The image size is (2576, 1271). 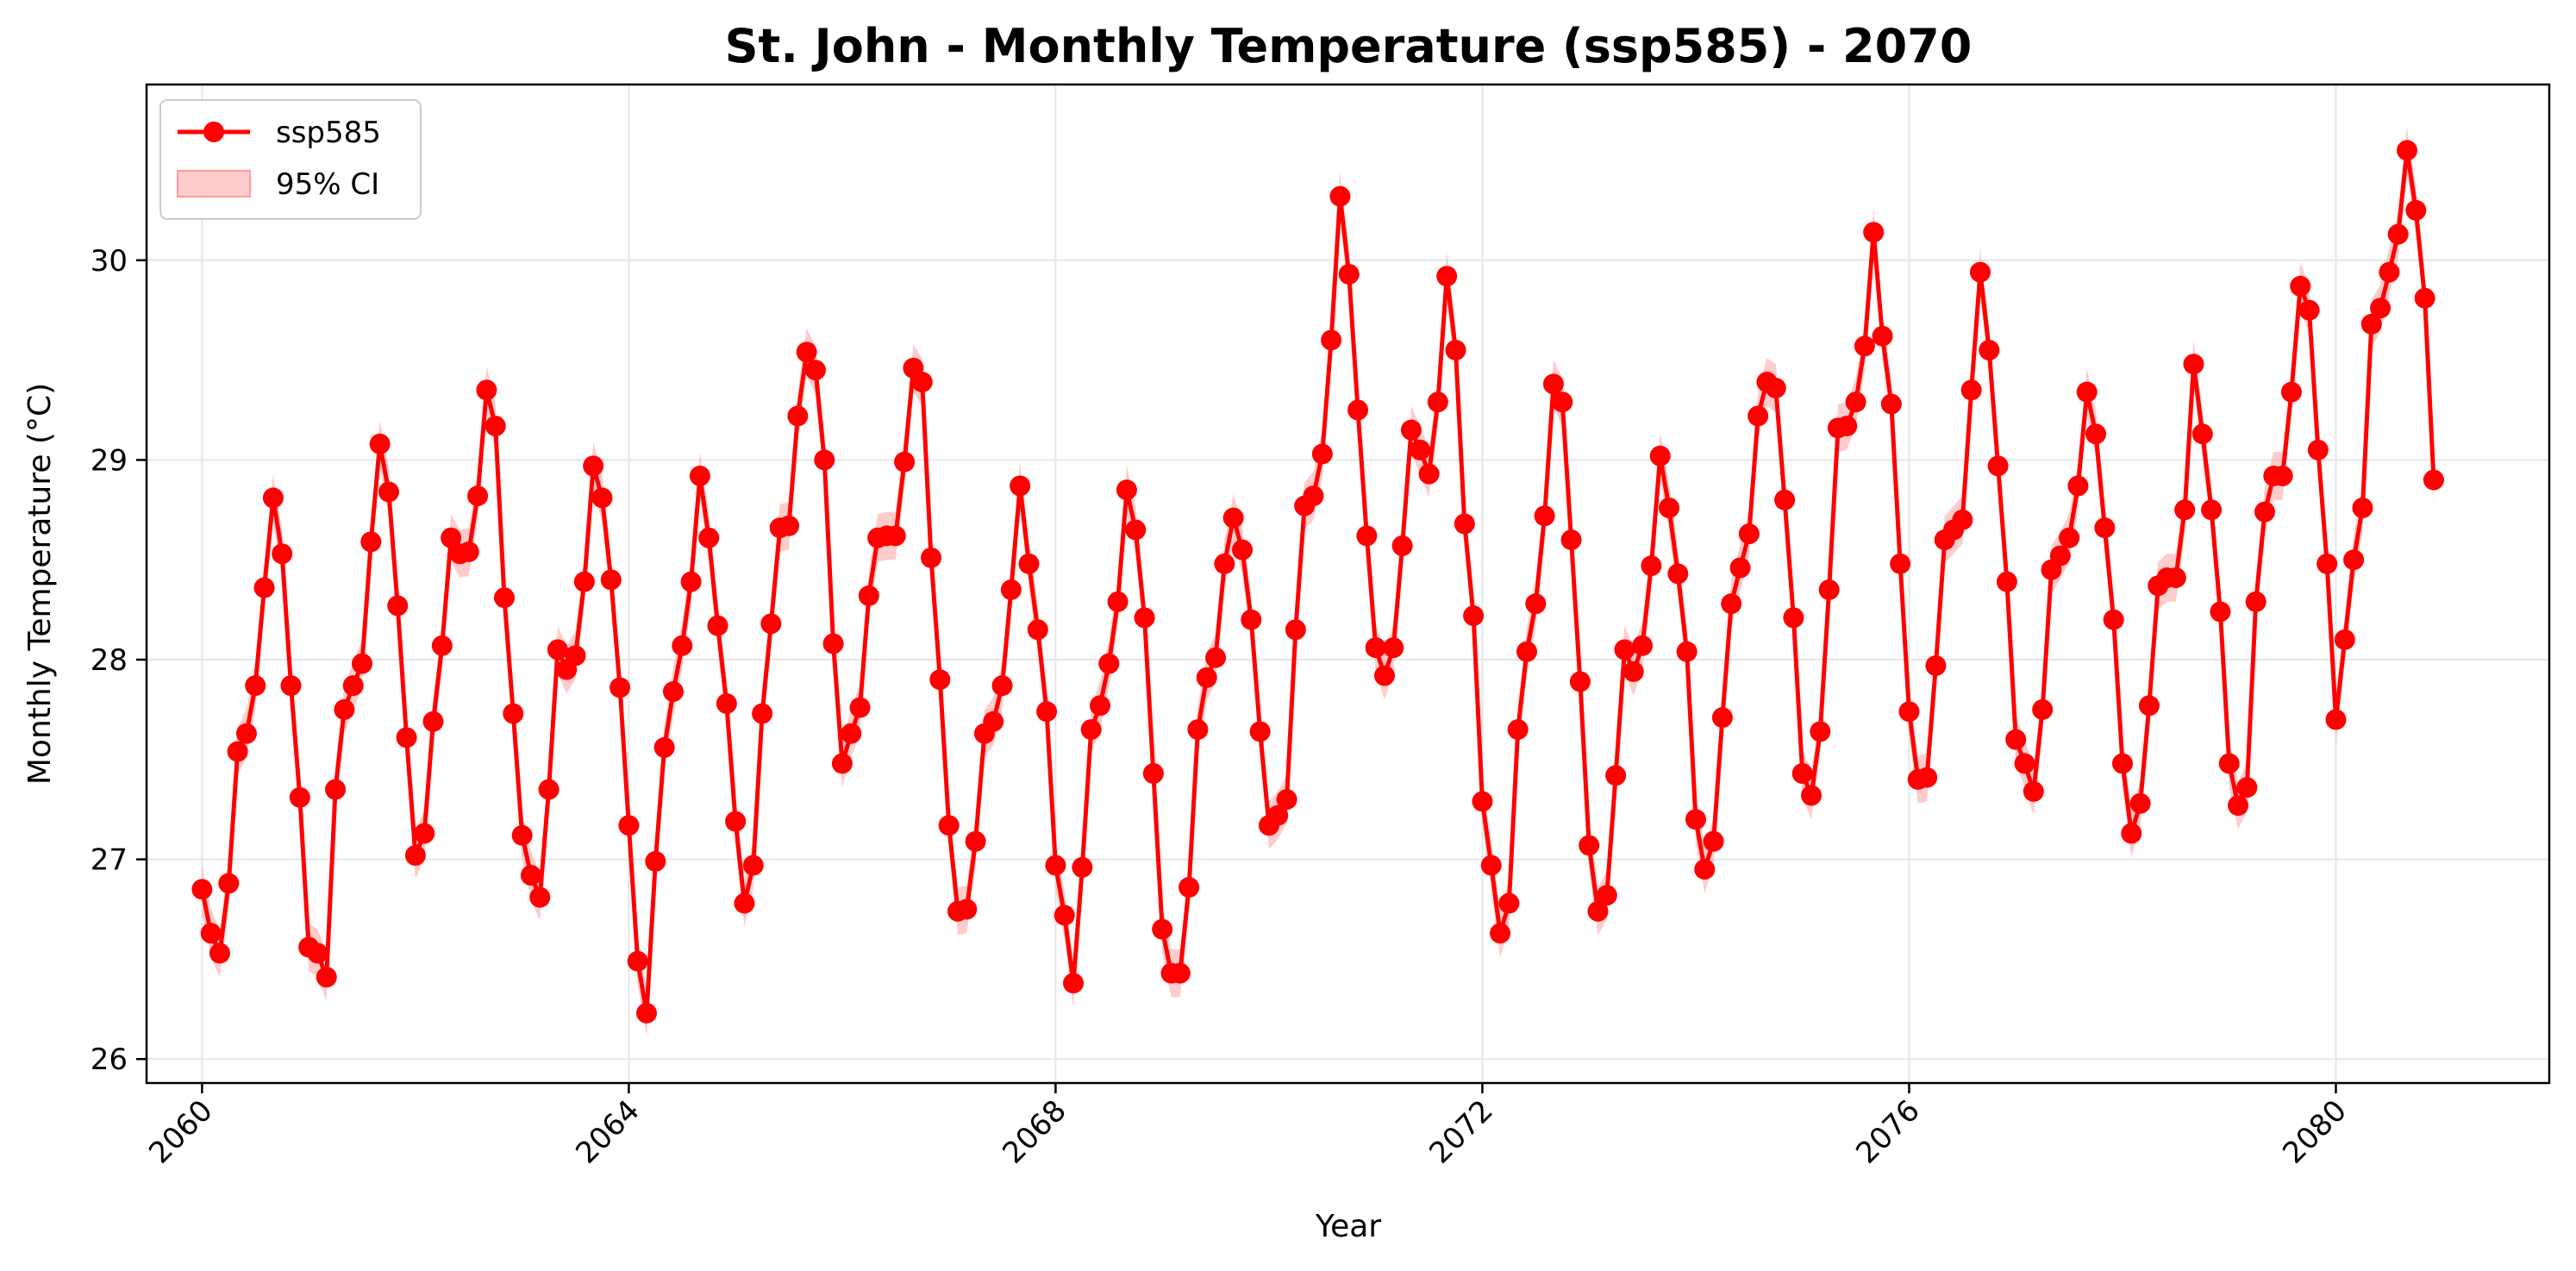 What do you see at coordinates (327, 184) in the screenshot?
I see `legend-ci-label: 95% CI` at bounding box center [327, 184].